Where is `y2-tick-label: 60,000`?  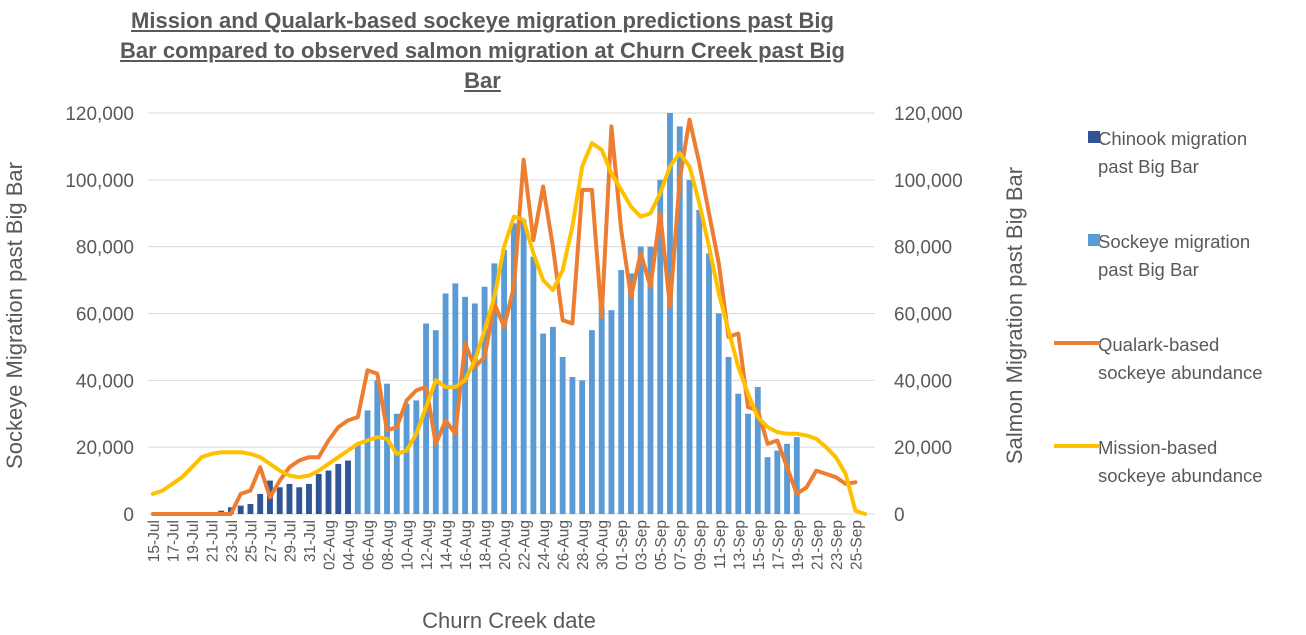 y2-tick-label: 60,000 is located at coordinates (923, 315).